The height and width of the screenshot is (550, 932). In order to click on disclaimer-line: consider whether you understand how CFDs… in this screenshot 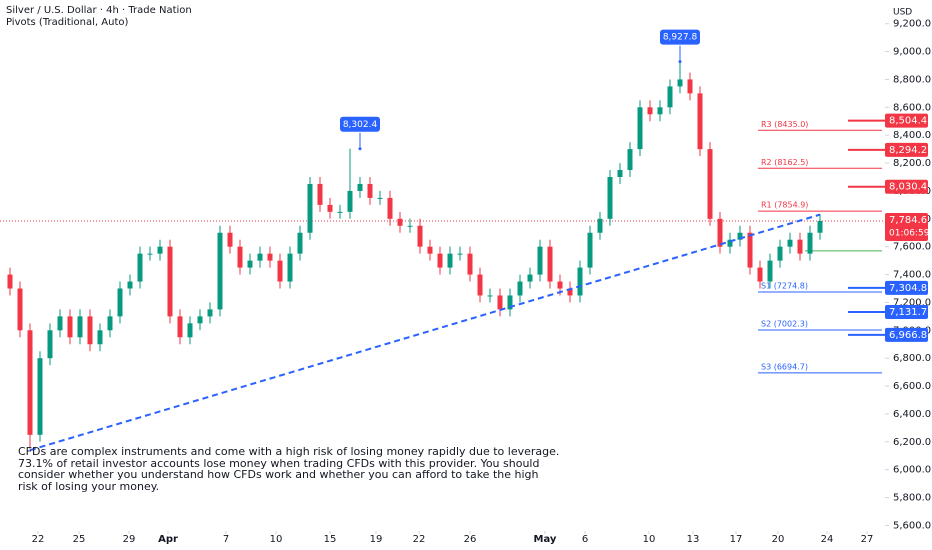, I will do `click(278, 474)`.